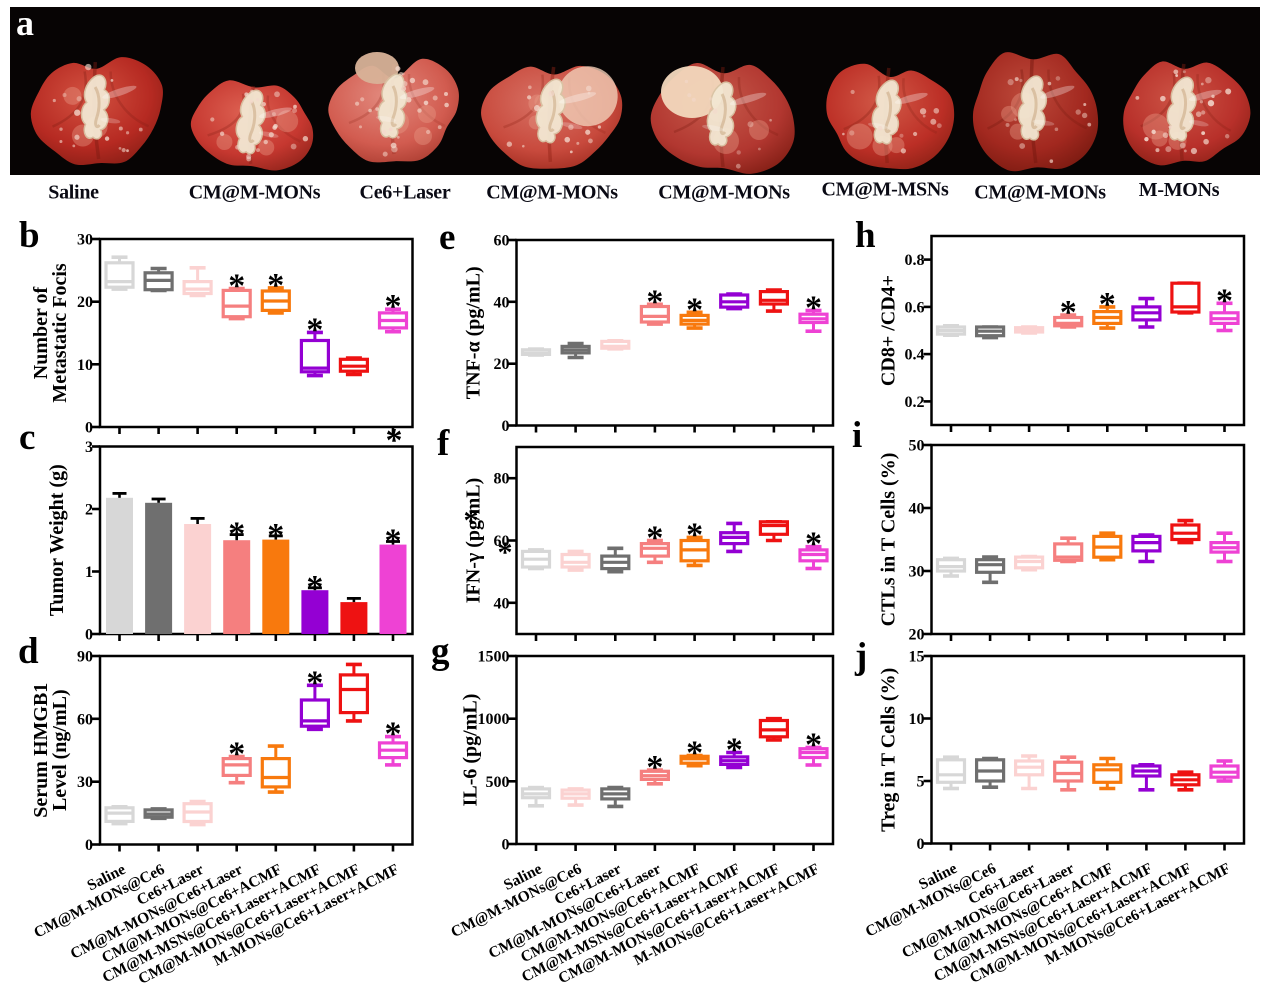 This screenshot has width=1267, height=1001. What do you see at coordinates (1179, 190) in the screenshot?
I see `svg-text: M-MONs` at bounding box center [1179, 190].